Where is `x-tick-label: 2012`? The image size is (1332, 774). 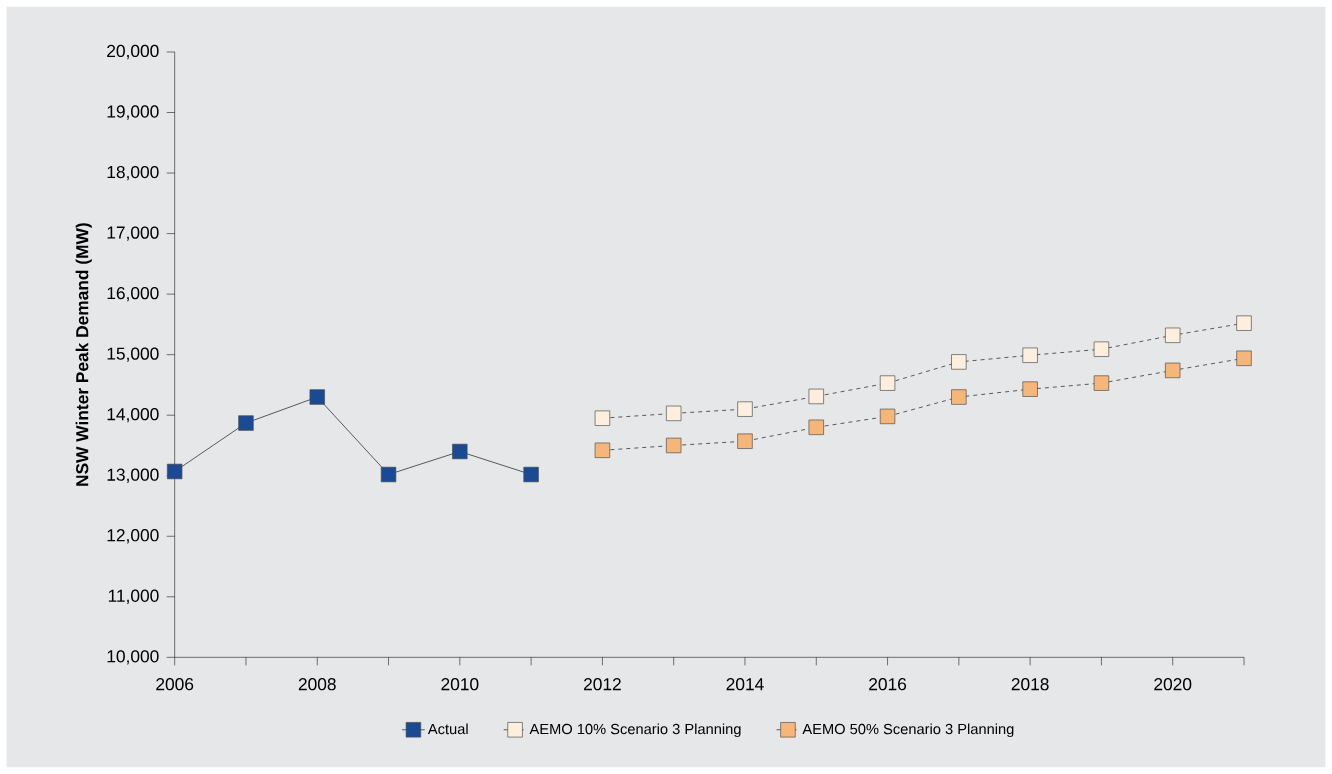 x-tick-label: 2012 is located at coordinates (602, 684).